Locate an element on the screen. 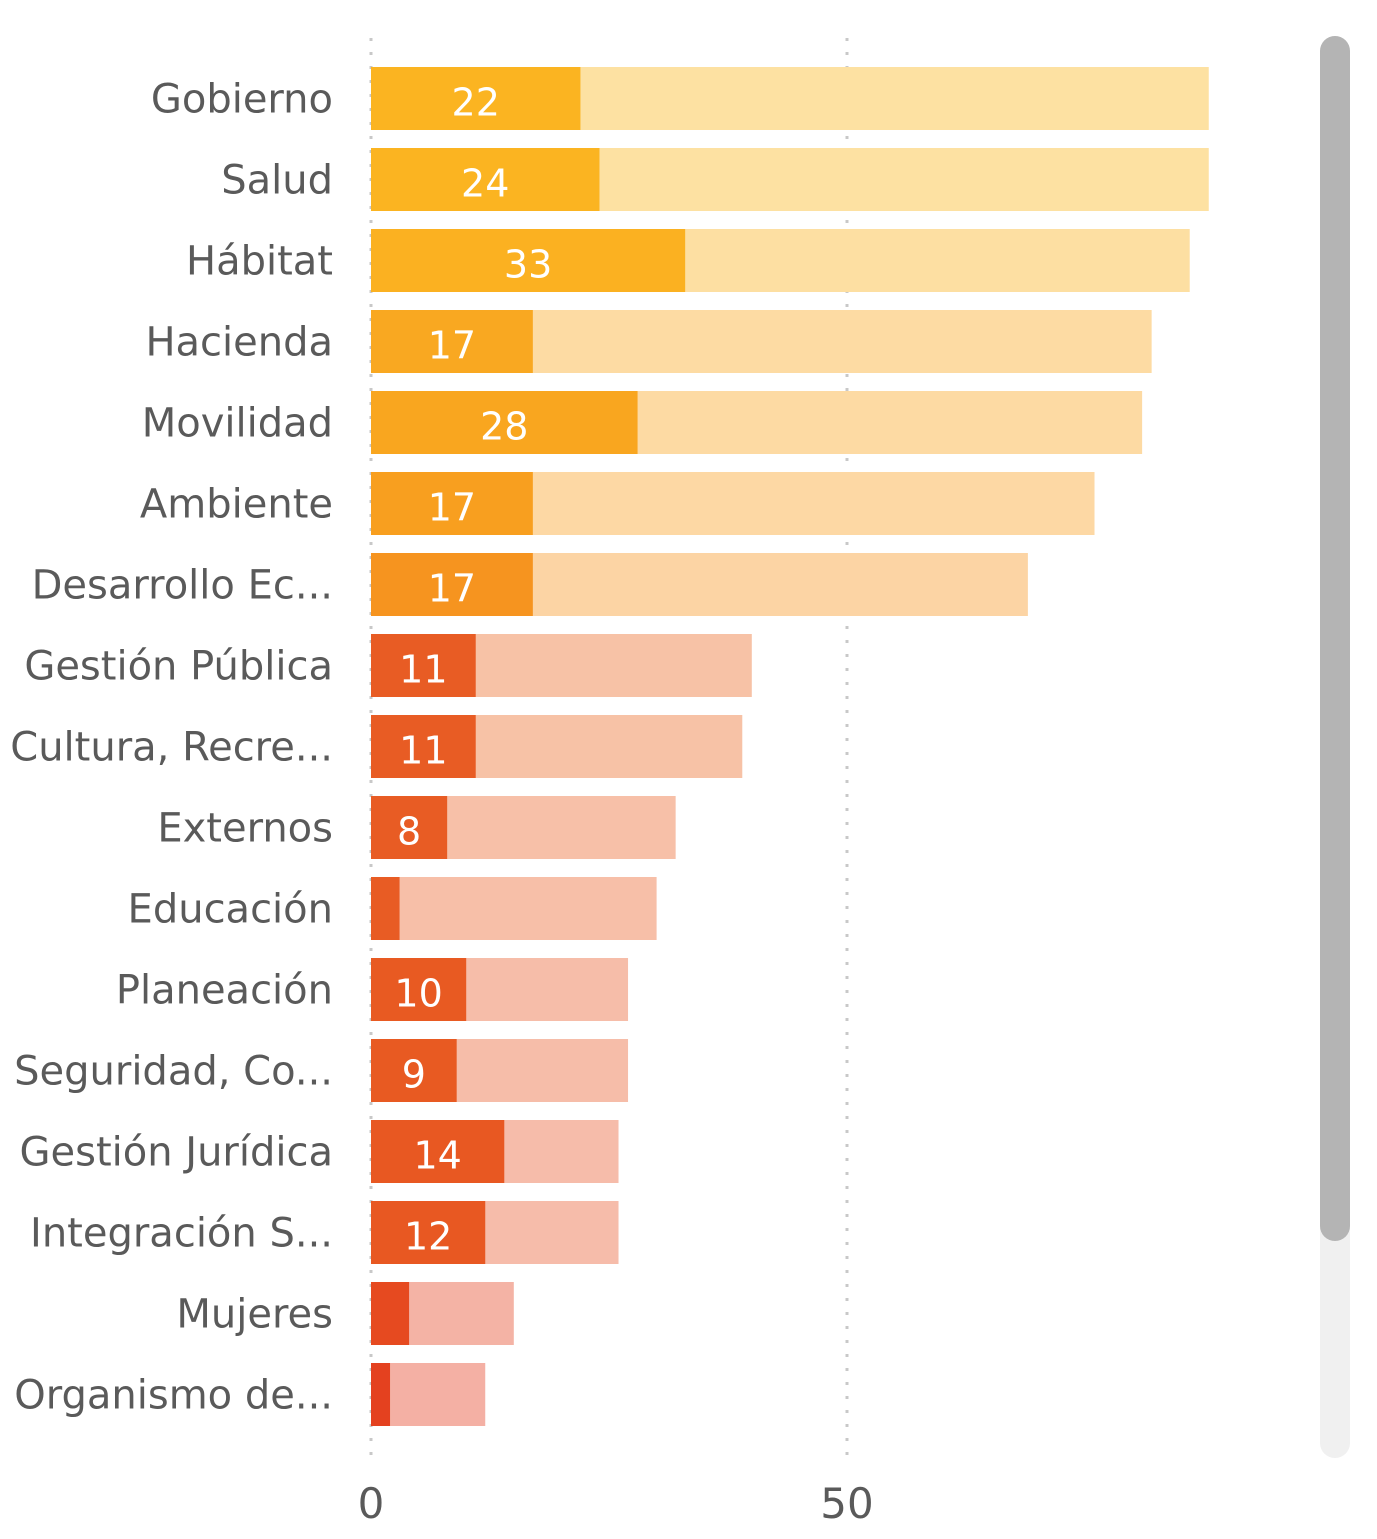  data-label: 9 is located at coordinates (414, 1075).